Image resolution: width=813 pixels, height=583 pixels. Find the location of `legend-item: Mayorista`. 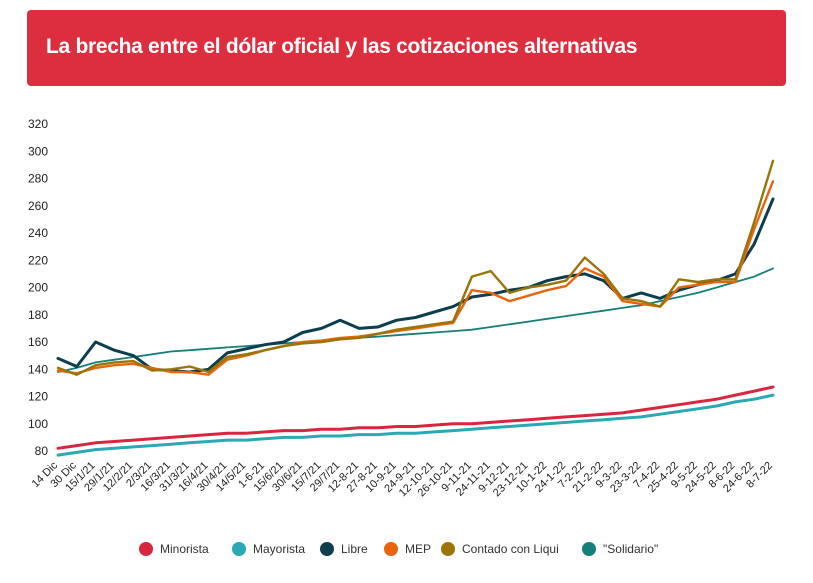

legend-item: Mayorista is located at coordinates (268, 549).